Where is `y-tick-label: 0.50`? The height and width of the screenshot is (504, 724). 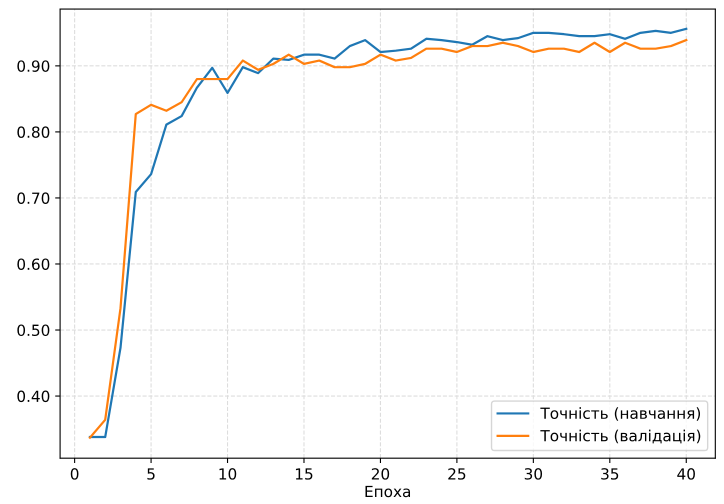
y-tick-label: 0.50 is located at coordinates (33, 330).